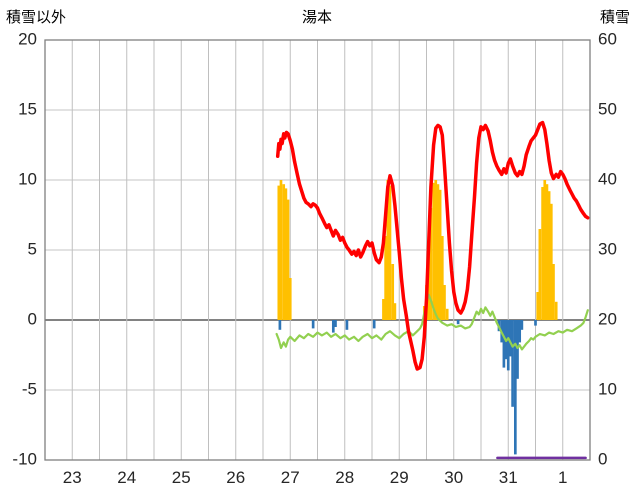 This screenshot has height=501, width=636. I want to click on x-axis-tick-label: 27, so click(290, 477).